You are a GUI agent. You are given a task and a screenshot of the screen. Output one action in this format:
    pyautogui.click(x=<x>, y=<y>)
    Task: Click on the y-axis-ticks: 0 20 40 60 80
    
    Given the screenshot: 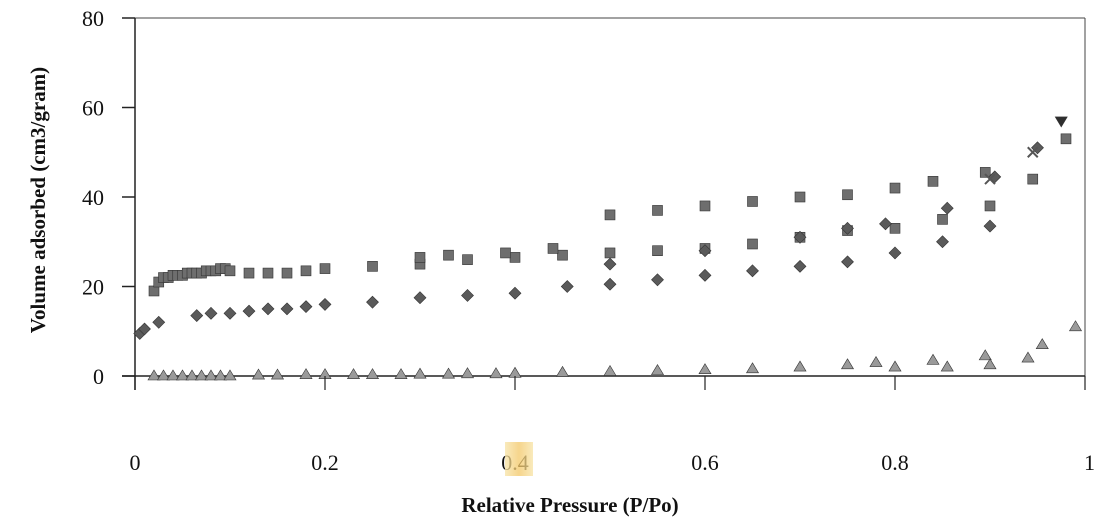 What is the action you would take?
    pyautogui.click(x=108, y=197)
    